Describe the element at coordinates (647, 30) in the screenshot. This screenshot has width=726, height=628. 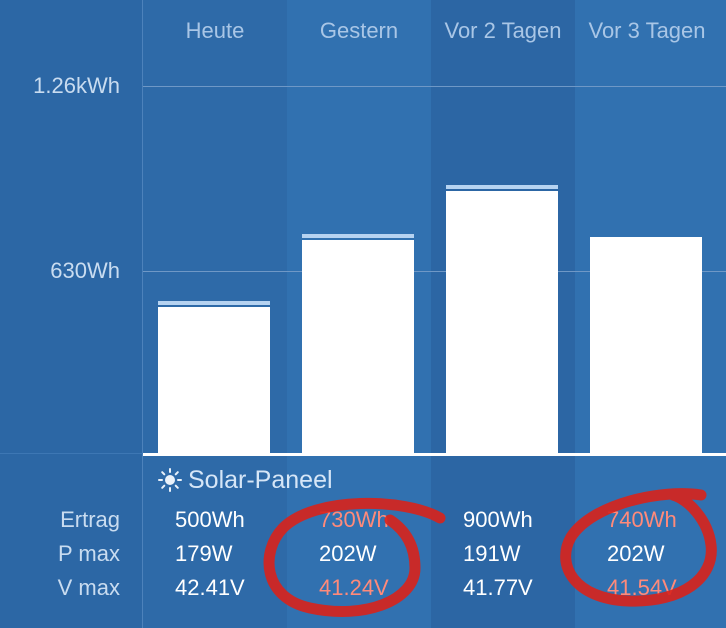
I see `category-label: Vor 3 Tagen` at that location.